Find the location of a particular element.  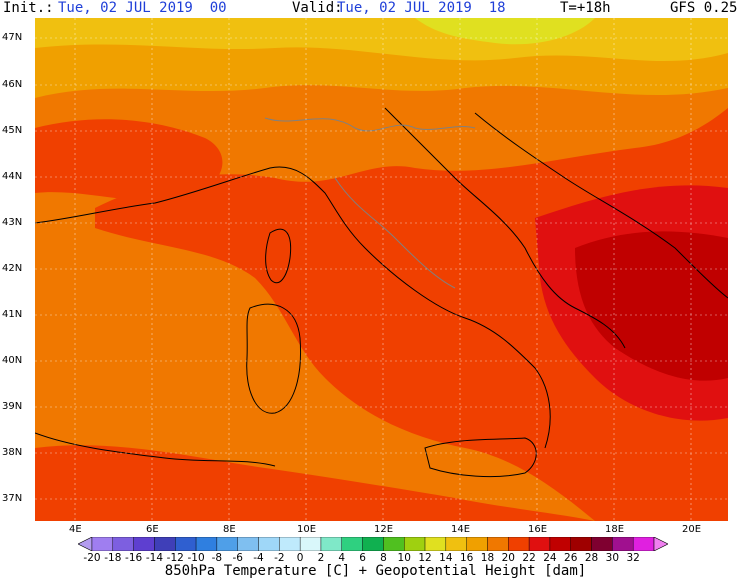

lon-label: 4E is located at coordinates (75, 529).